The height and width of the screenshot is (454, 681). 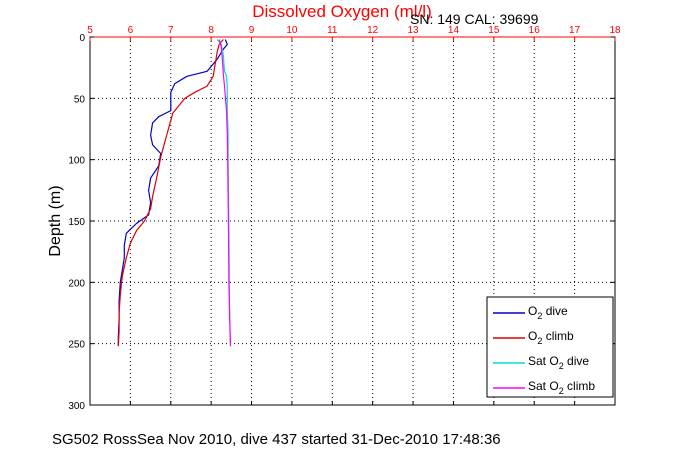 What do you see at coordinates (551, 337) in the screenshot?
I see `legend-label: O2 climb` at bounding box center [551, 337].